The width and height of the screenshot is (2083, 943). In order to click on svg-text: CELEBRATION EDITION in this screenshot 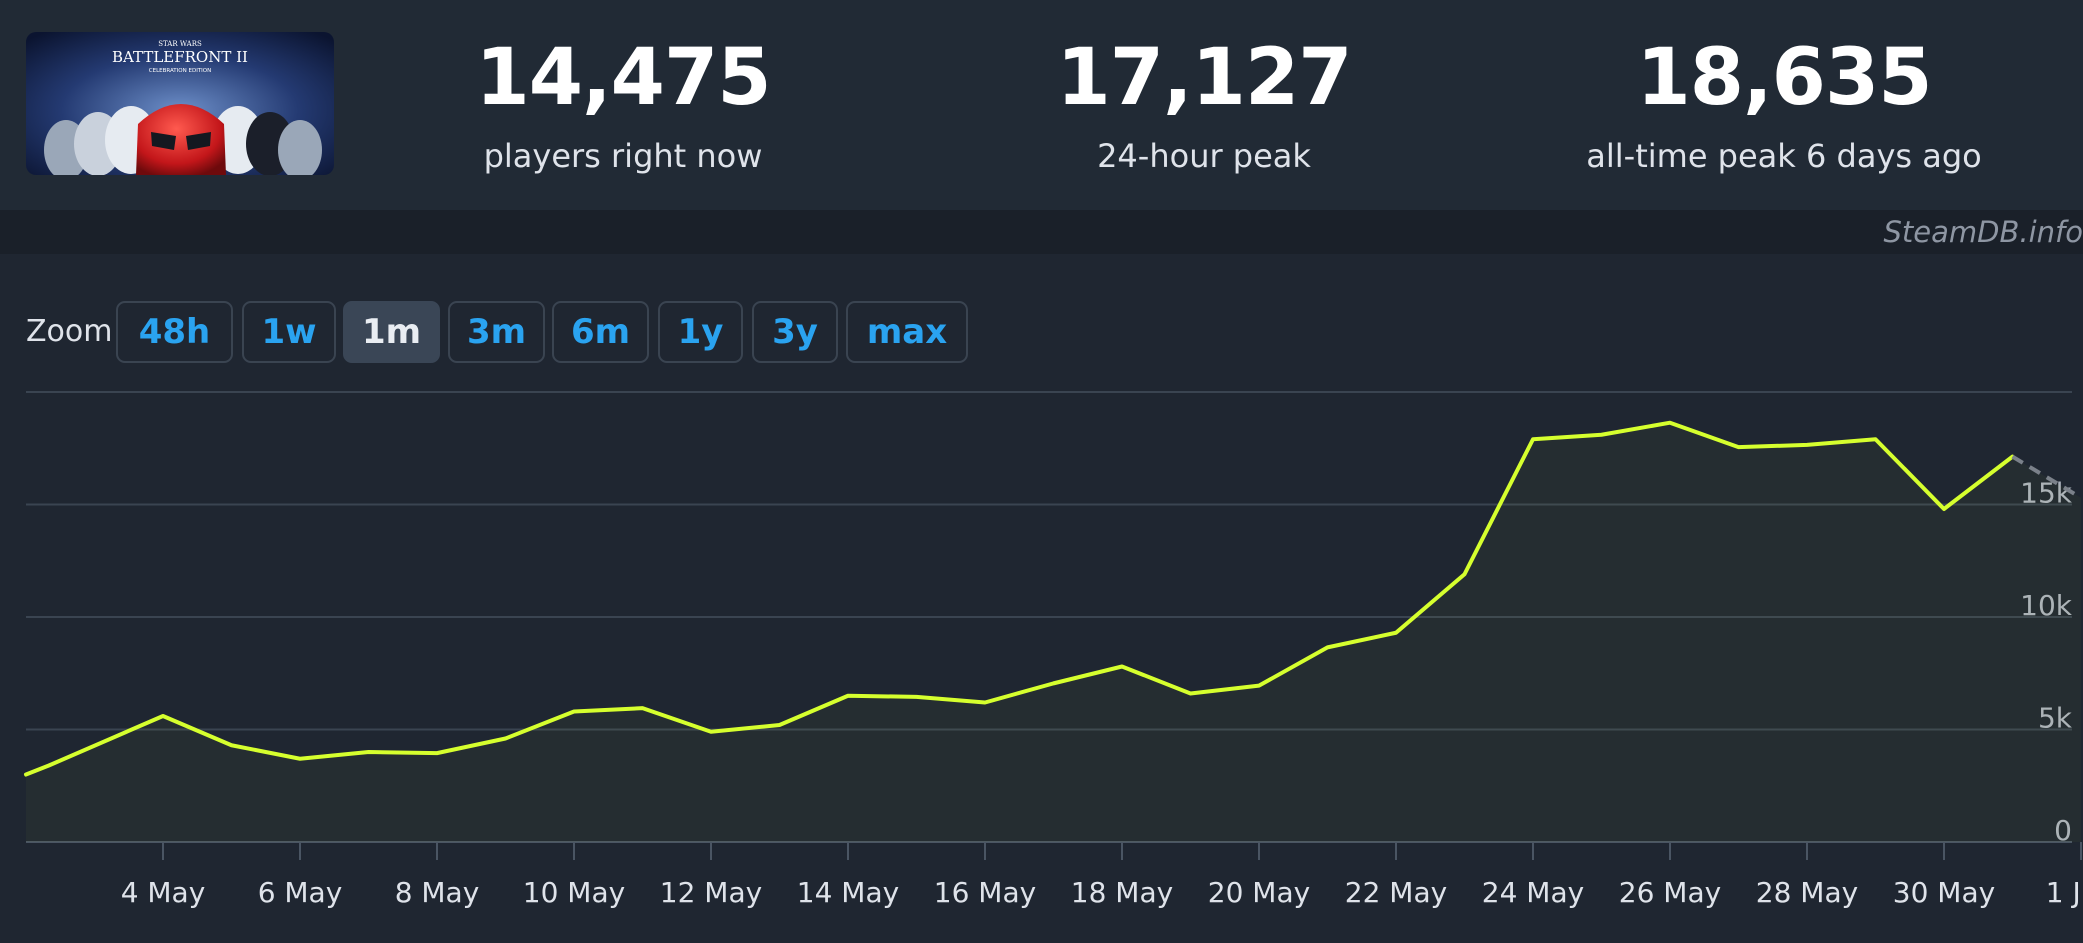, I will do `click(180, 71)`.